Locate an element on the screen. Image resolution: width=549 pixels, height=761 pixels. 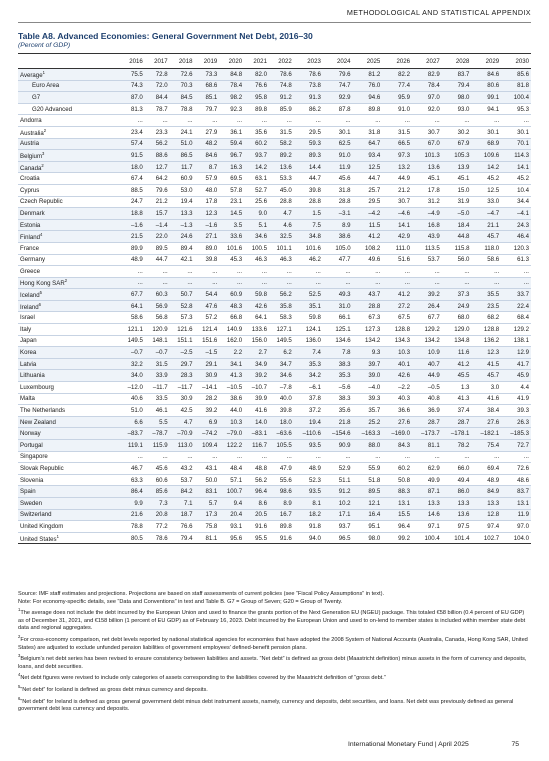
row-label: Euro Area is located at coordinates (69, 86).